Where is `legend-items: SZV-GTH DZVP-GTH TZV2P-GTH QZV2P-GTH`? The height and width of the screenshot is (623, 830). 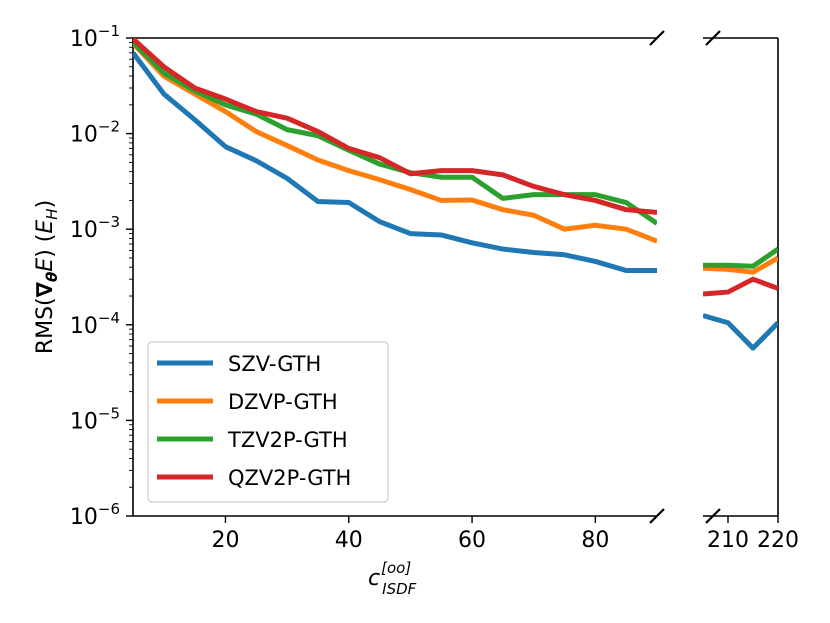
legend-items: SZV-GTH DZVP-GTH TZV2P-GTH QZV2P-GTH is located at coordinates (254, 421).